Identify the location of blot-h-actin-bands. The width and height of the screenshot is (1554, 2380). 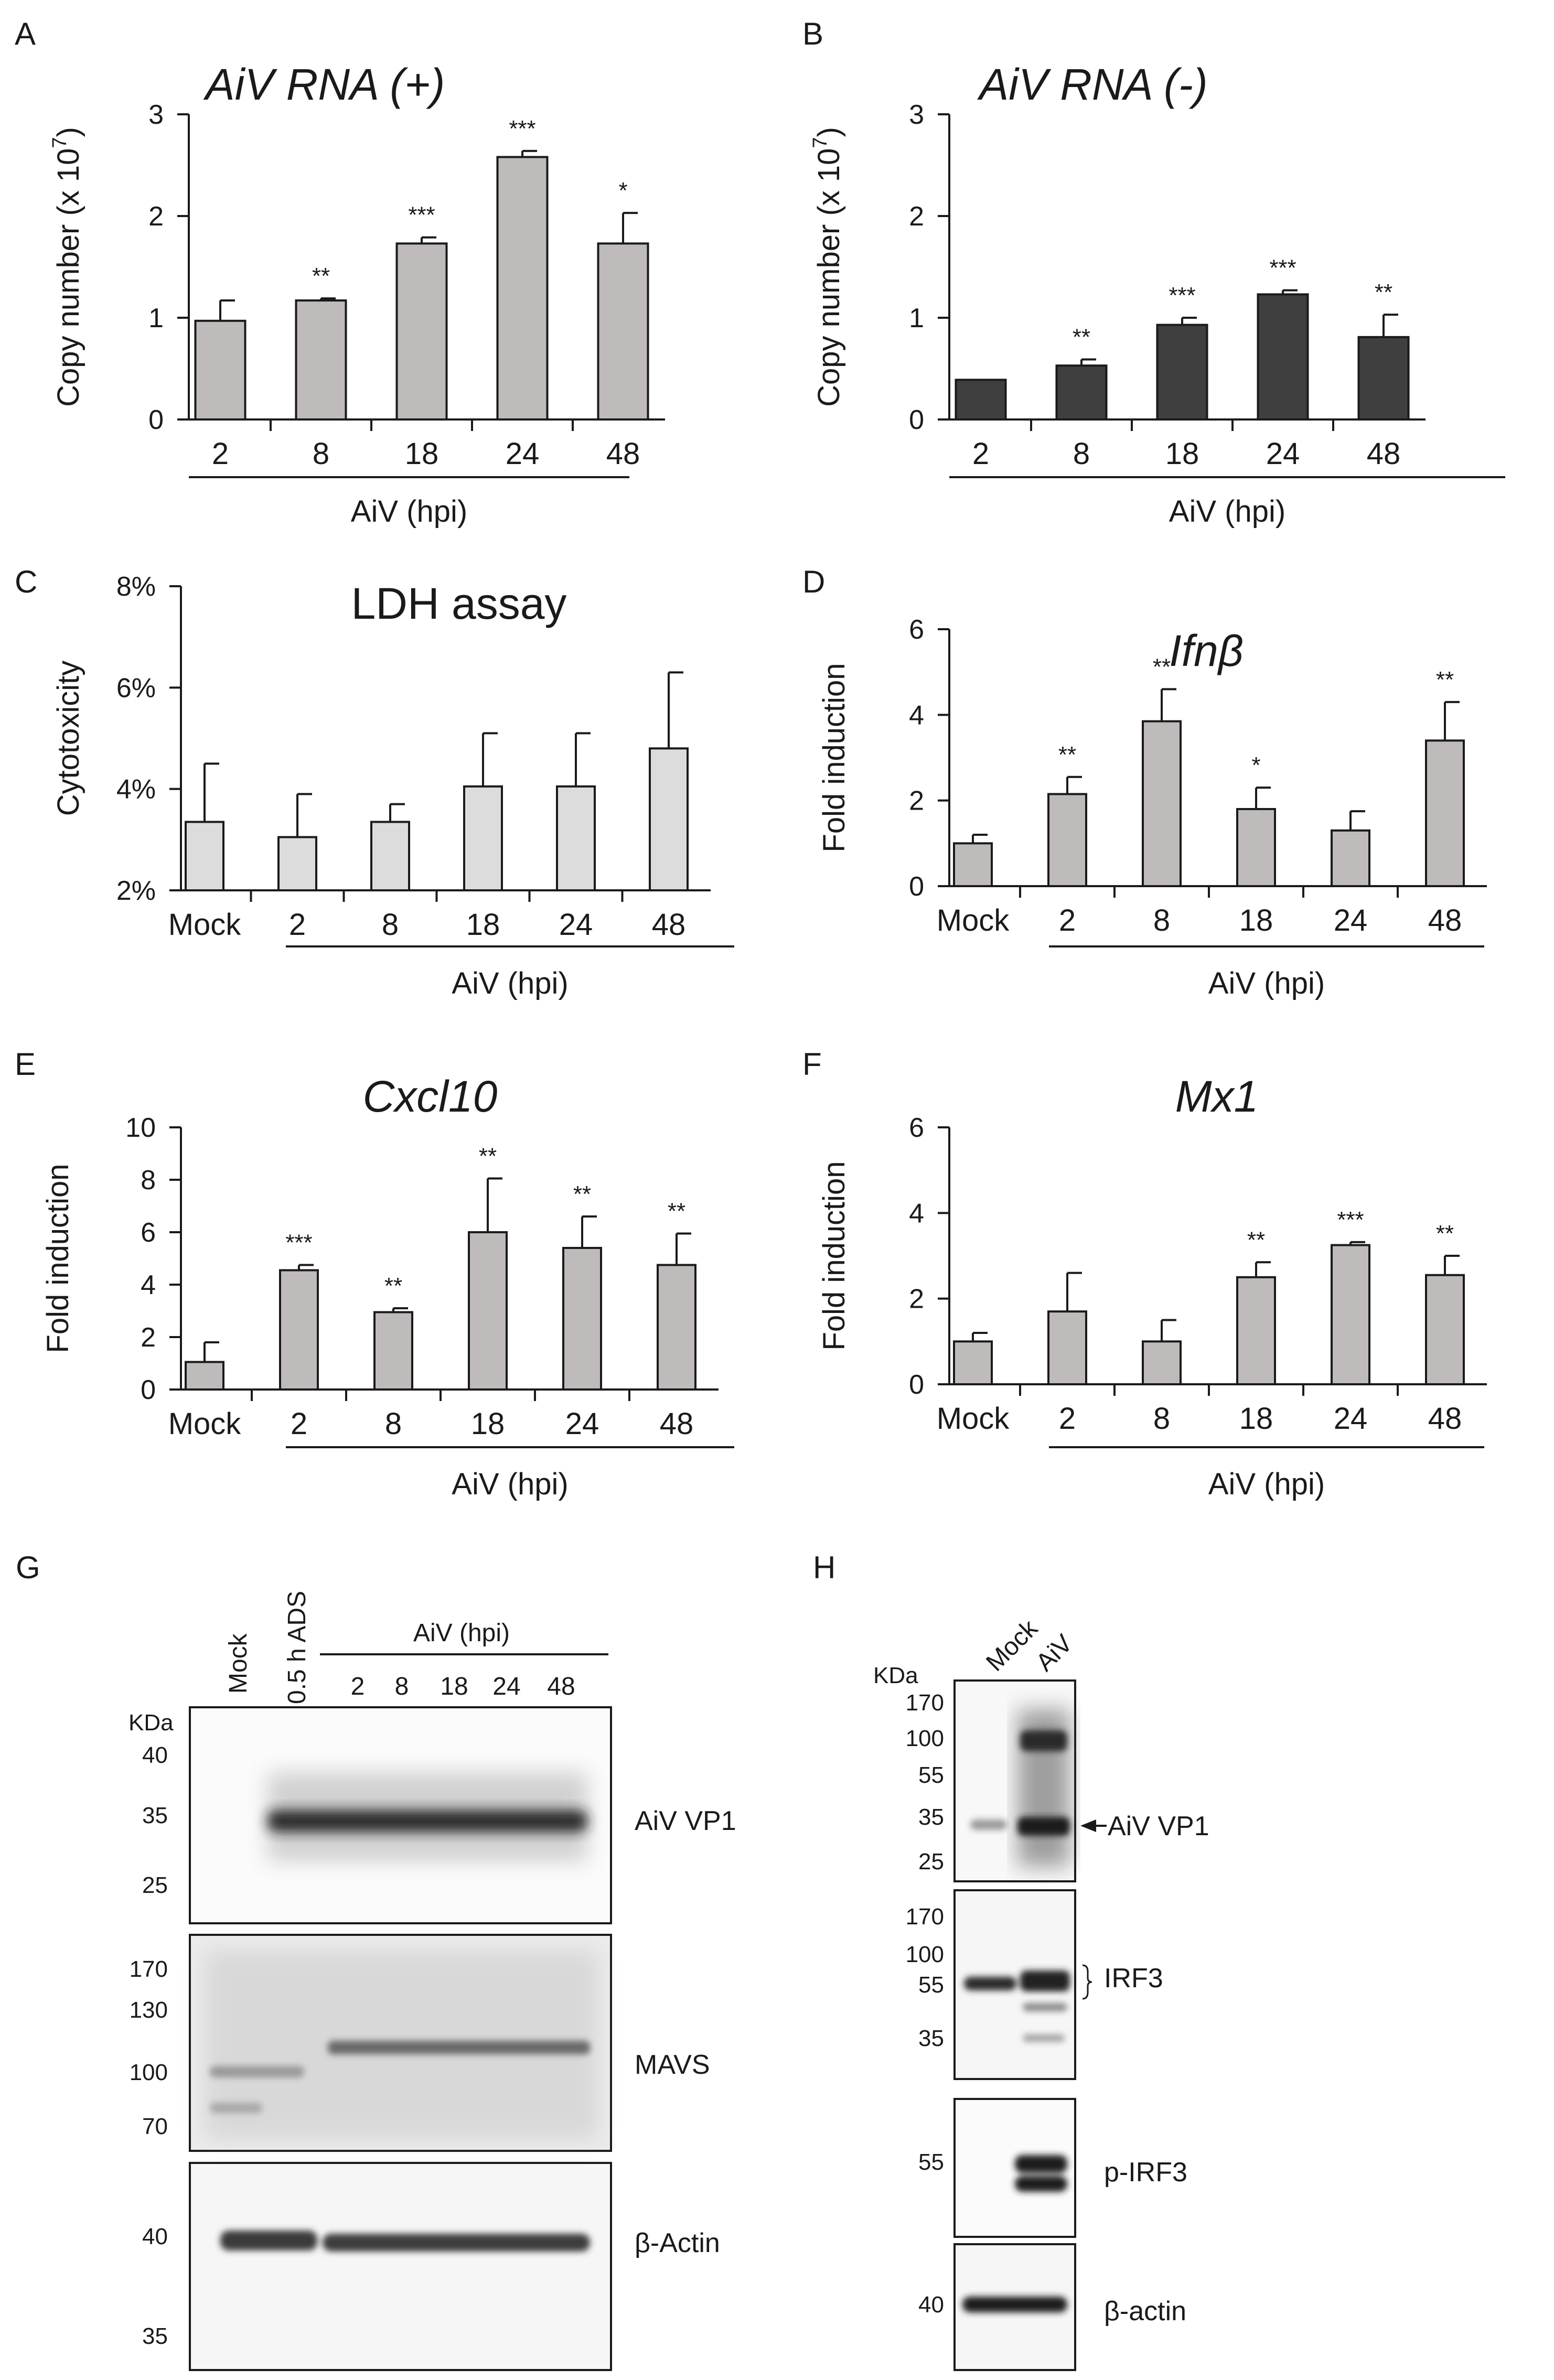
(1014, 2304).